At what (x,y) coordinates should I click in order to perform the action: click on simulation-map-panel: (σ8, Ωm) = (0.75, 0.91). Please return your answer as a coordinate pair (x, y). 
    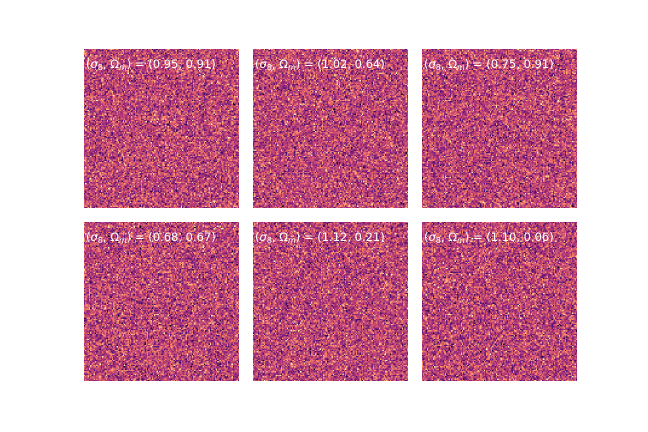
    Looking at the image, I should click on (499, 128).